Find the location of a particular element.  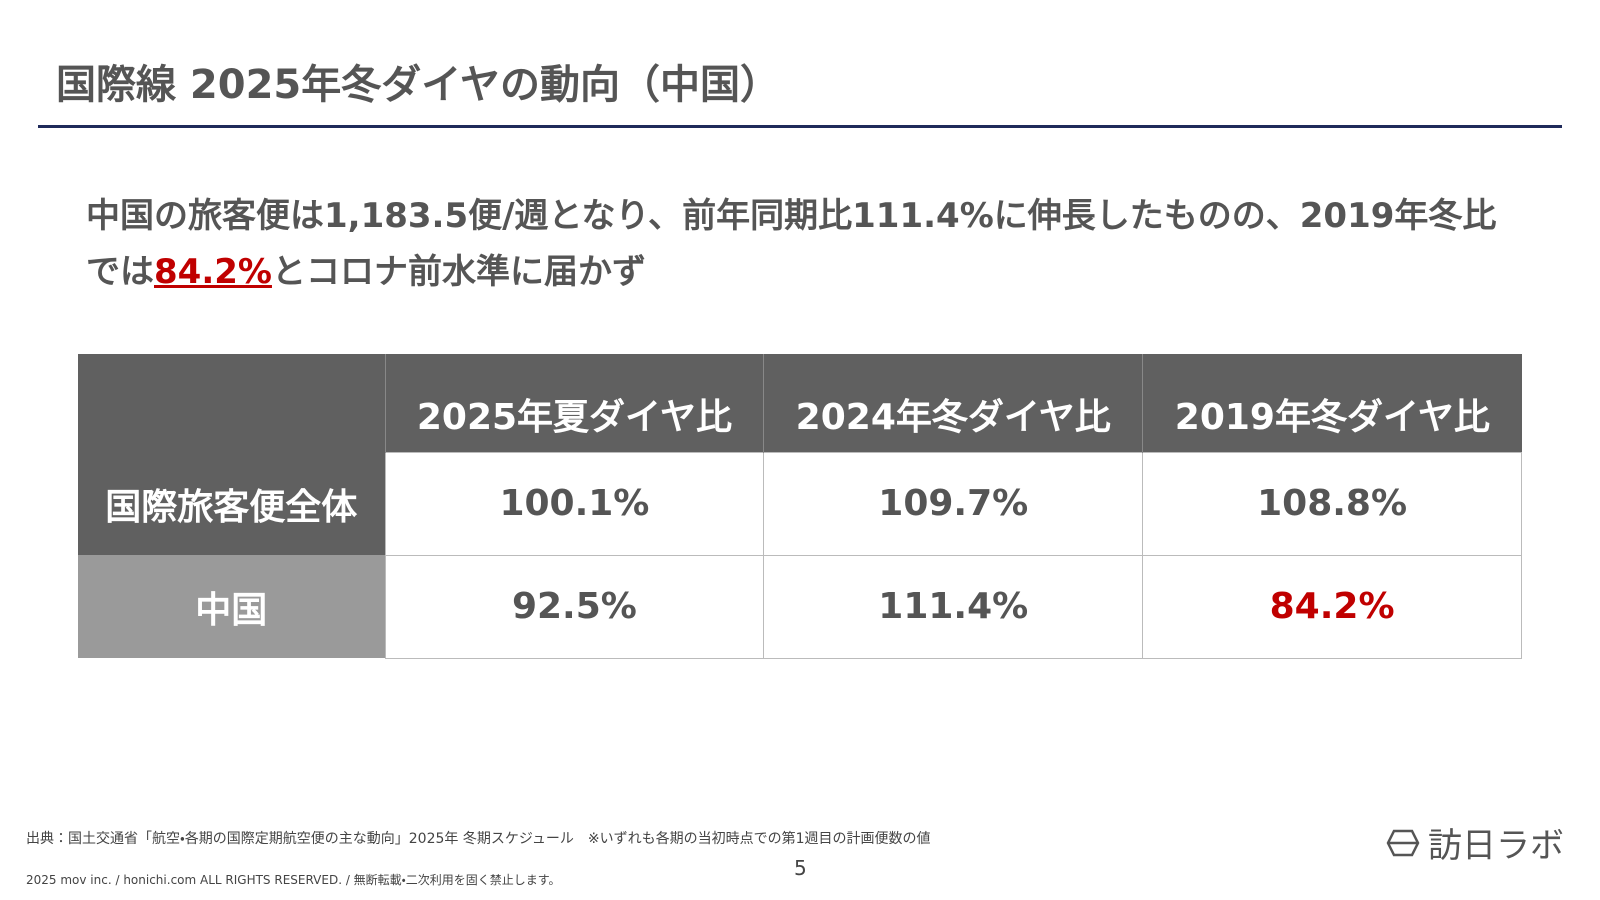

row-header: 中国 is located at coordinates (231, 606).